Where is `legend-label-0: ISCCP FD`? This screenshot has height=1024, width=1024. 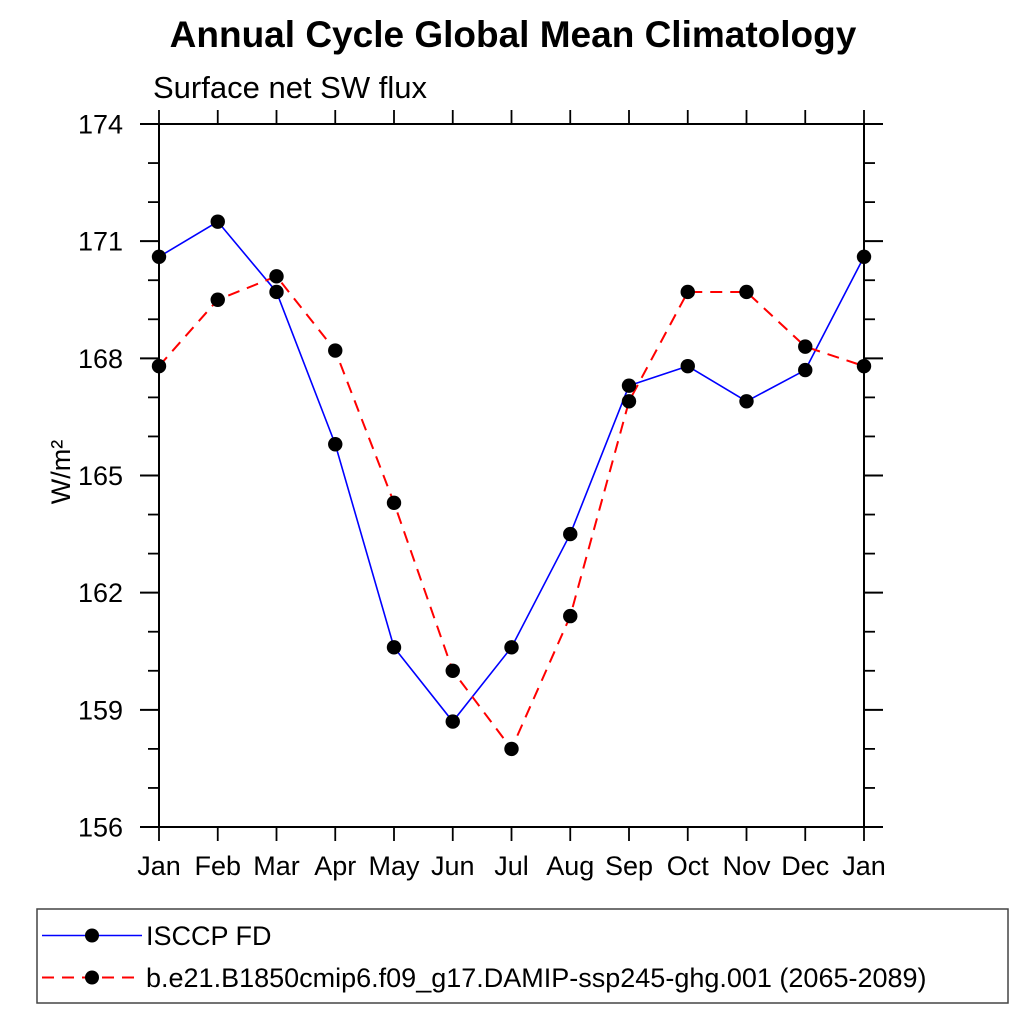 legend-label-0: ISCCP FD is located at coordinates (209, 936).